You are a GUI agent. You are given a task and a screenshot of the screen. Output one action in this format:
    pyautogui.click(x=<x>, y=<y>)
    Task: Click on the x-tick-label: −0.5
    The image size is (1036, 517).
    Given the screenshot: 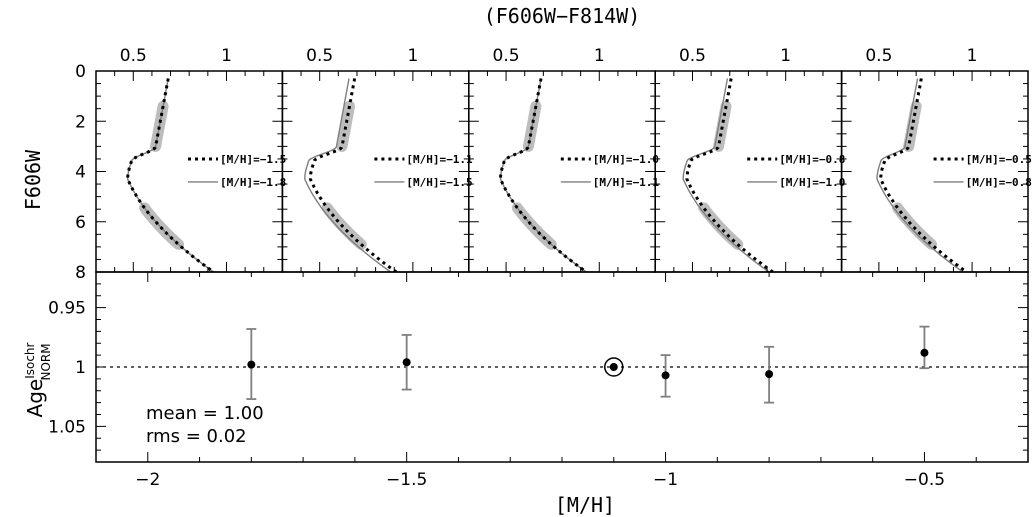 What is the action you would take?
    pyautogui.click(x=924, y=480)
    